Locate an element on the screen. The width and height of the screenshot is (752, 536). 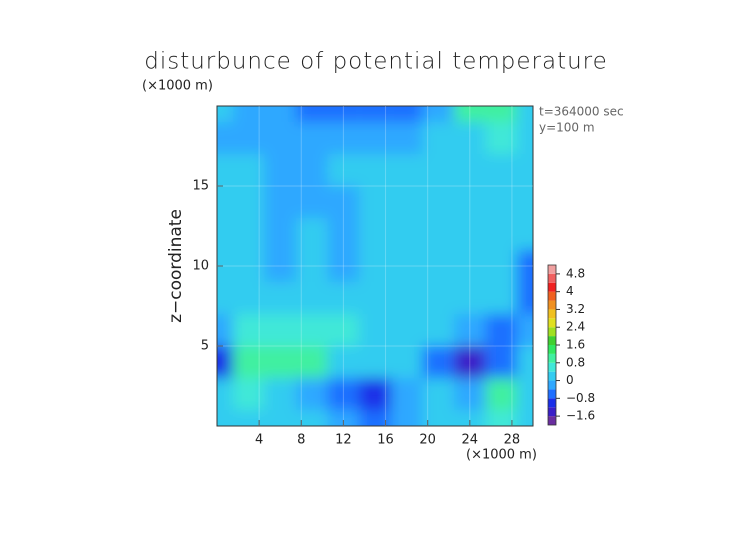
y-unit: (×1000 m) is located at coordinates (177, 86).